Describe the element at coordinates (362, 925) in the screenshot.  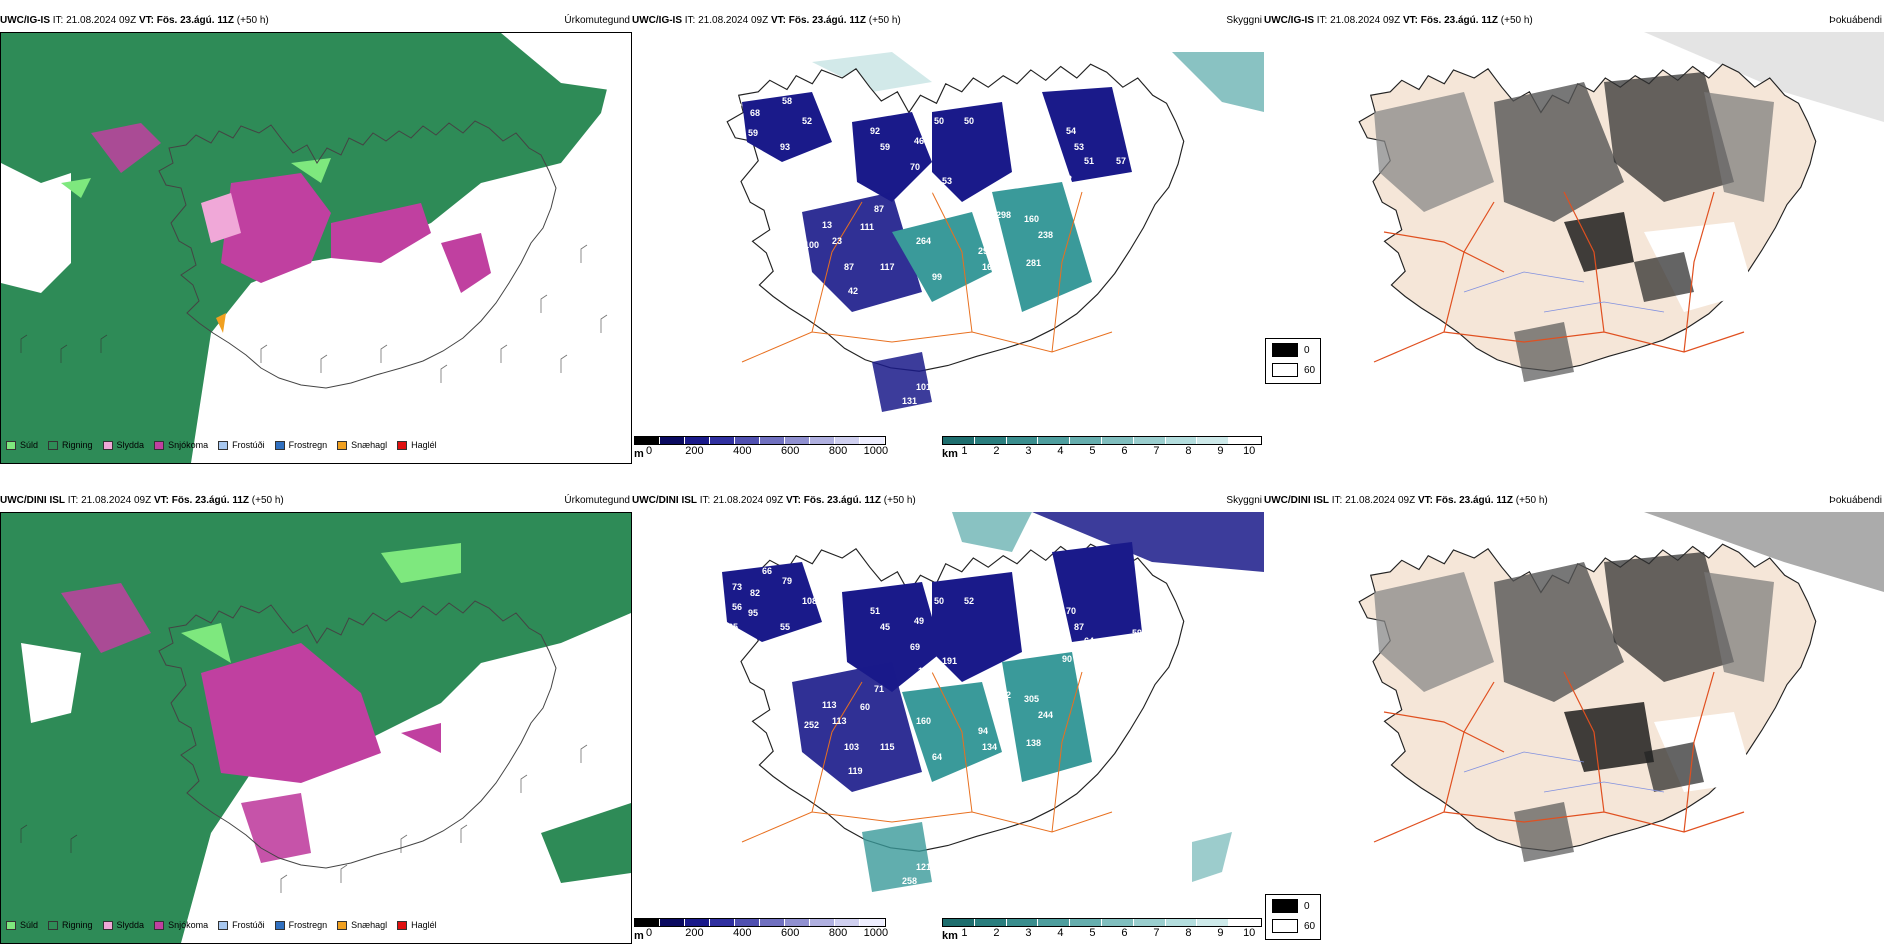
I see `legend-item-snaehagl: Snæhagl` at that location.